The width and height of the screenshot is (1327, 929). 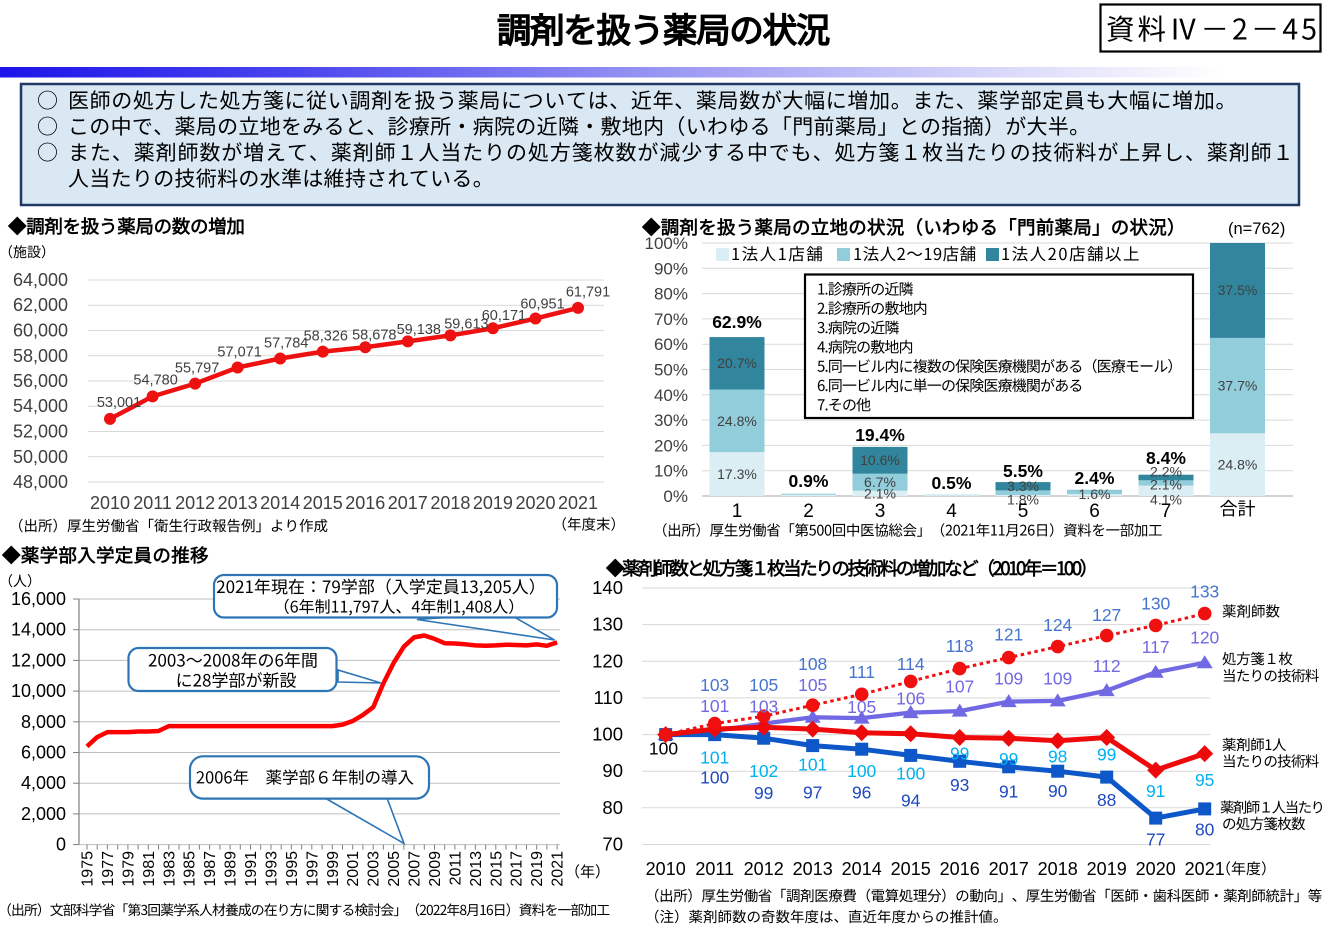 What do you see at coordinates (231, 869) in the screenshot?
I see `svg-text: 1989` at bounding box center [231, 869].